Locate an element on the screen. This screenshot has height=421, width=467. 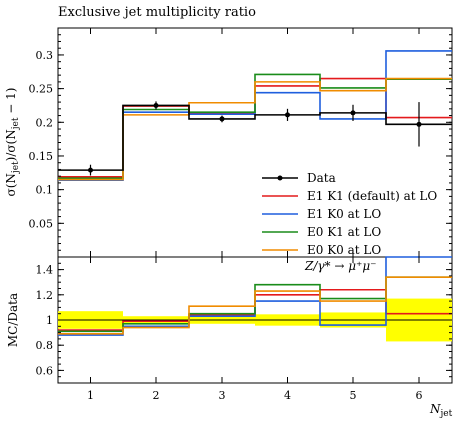
ratio-y-tick-label: 0.6 is located at coordinates (45, 370).